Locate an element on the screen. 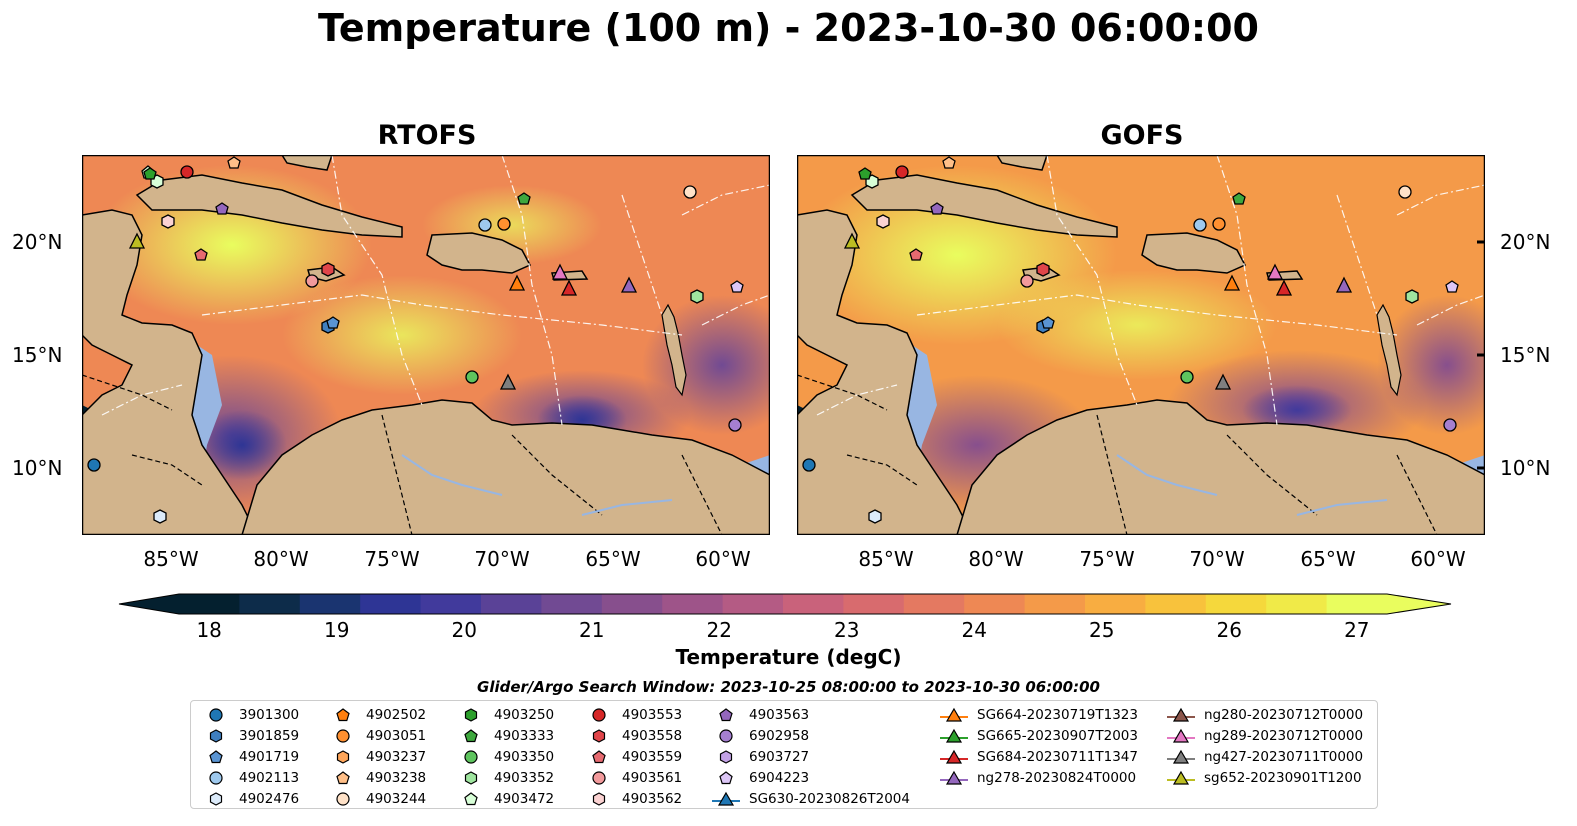 Image resolution: width=1577 pixels, height=826 pixels. legend-entry-label: SG684-20230711T1347 is located at coordinates (1057, 756).